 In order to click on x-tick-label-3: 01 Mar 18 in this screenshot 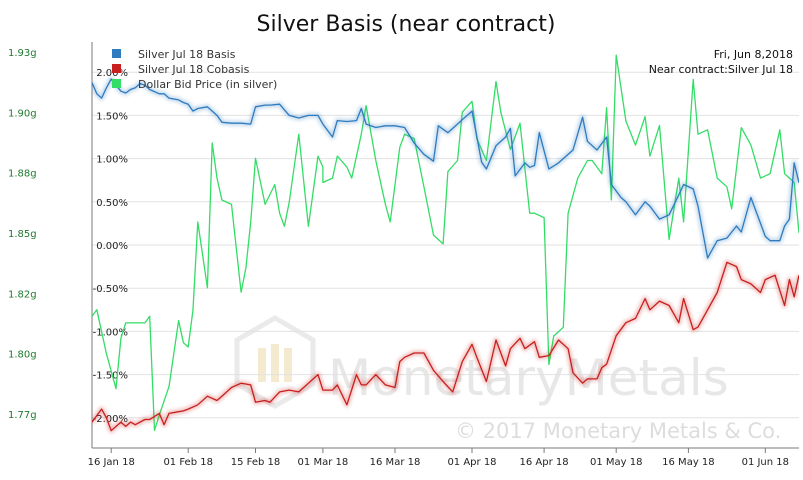, I will do `click(323, 462)`.